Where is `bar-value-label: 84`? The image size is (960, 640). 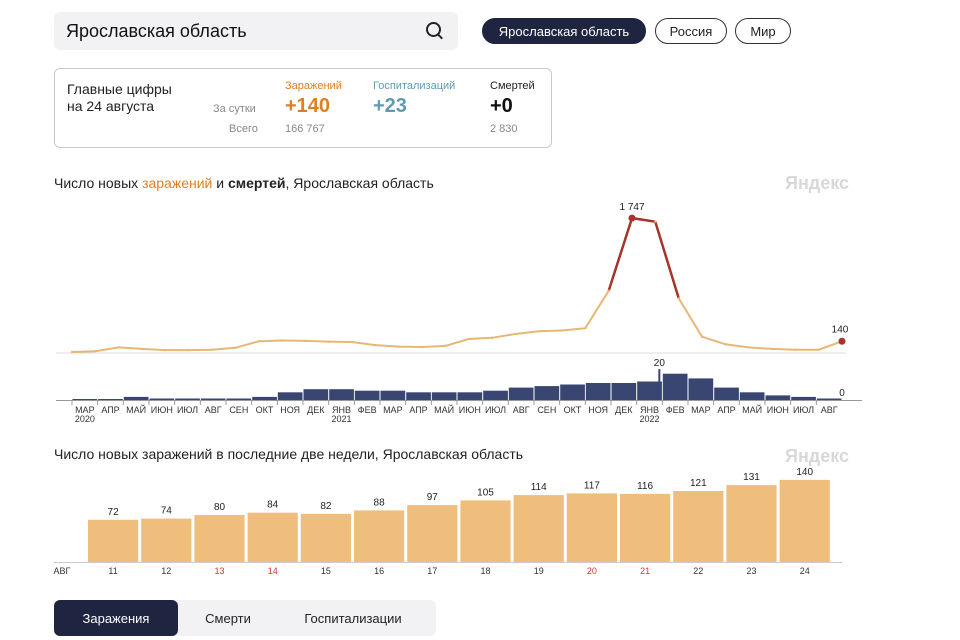
bar-value-label: 84 is located at coordinates (273, 505).